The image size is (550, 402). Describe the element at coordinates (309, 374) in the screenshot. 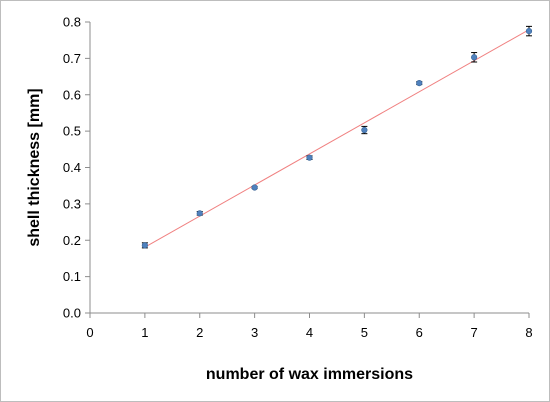

I see `x-axis-title: number of wax immersions` at that location.